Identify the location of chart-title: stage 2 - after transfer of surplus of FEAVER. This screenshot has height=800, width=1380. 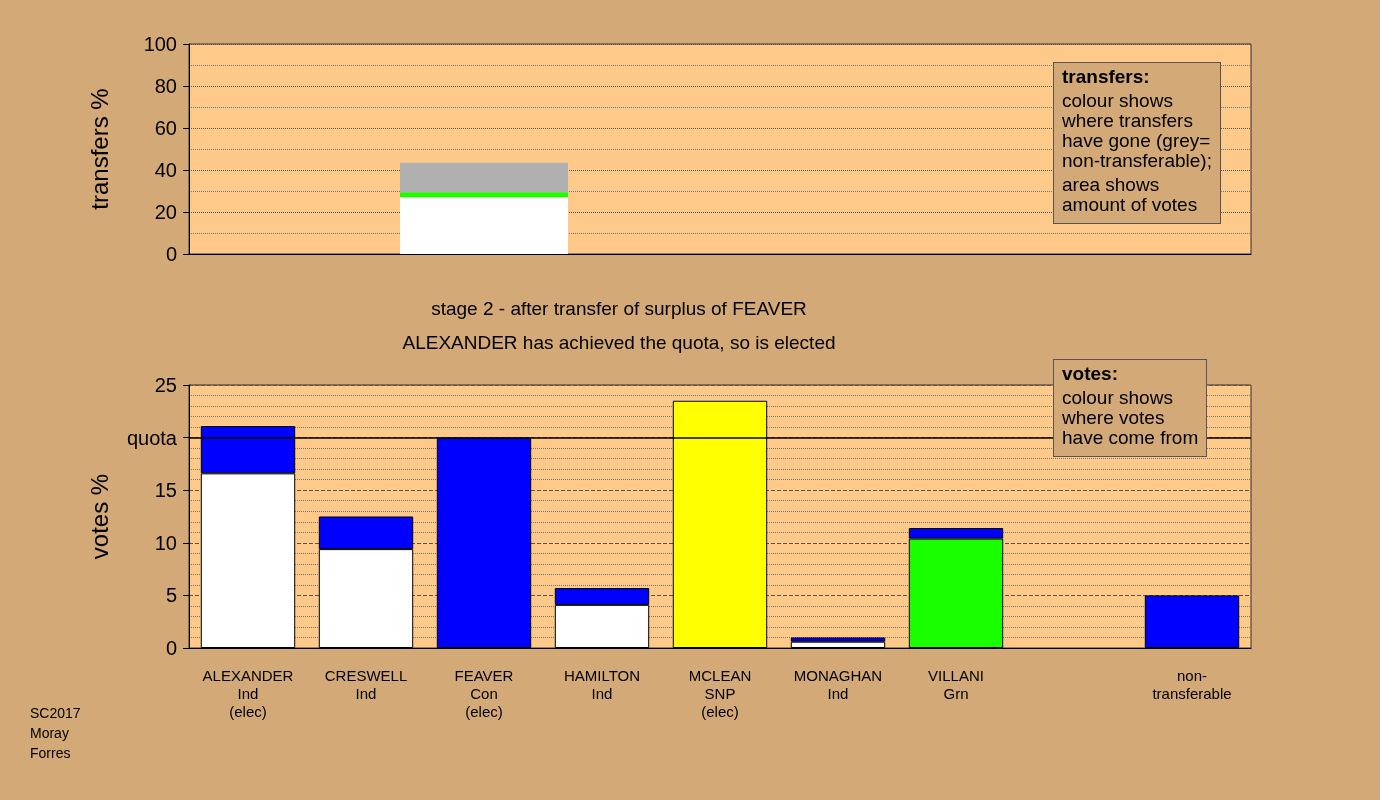
(619, 308).